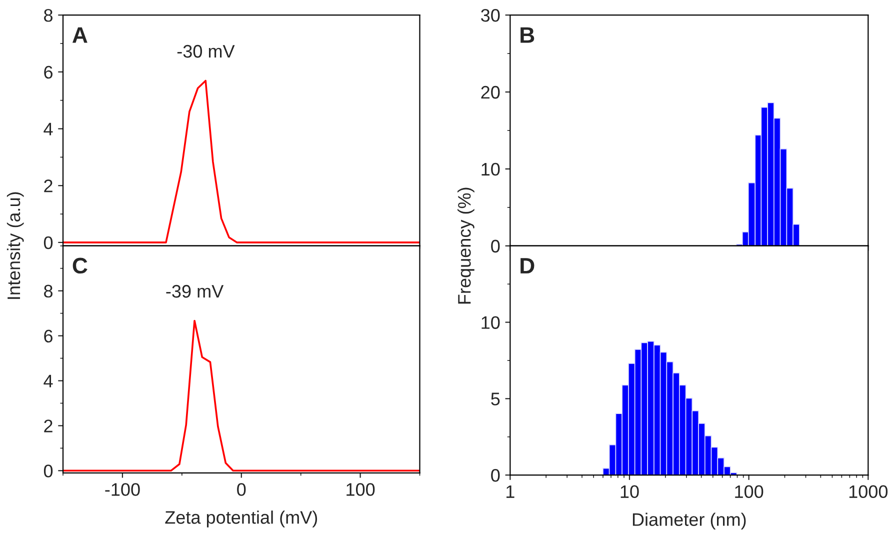 This screenshot has height=538, width=895. What do you see at coordinates (80, 35) in the screenshot?
I see `annotation: A` at bounding box center [80, 35].